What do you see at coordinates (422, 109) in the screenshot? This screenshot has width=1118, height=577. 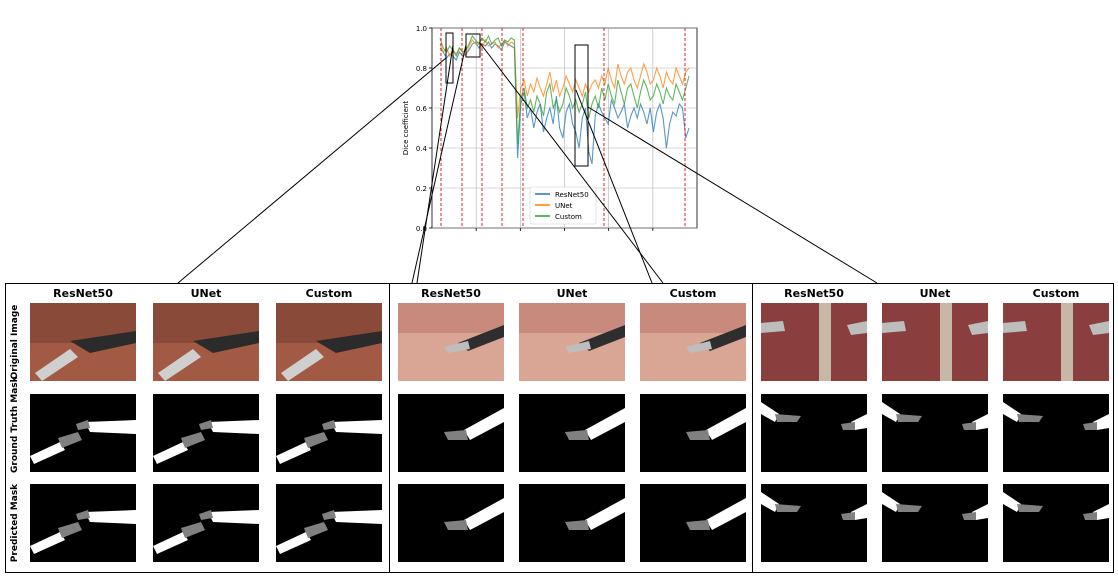 I see `y-tick-label: 0.6` at bounding box center [422, 109].